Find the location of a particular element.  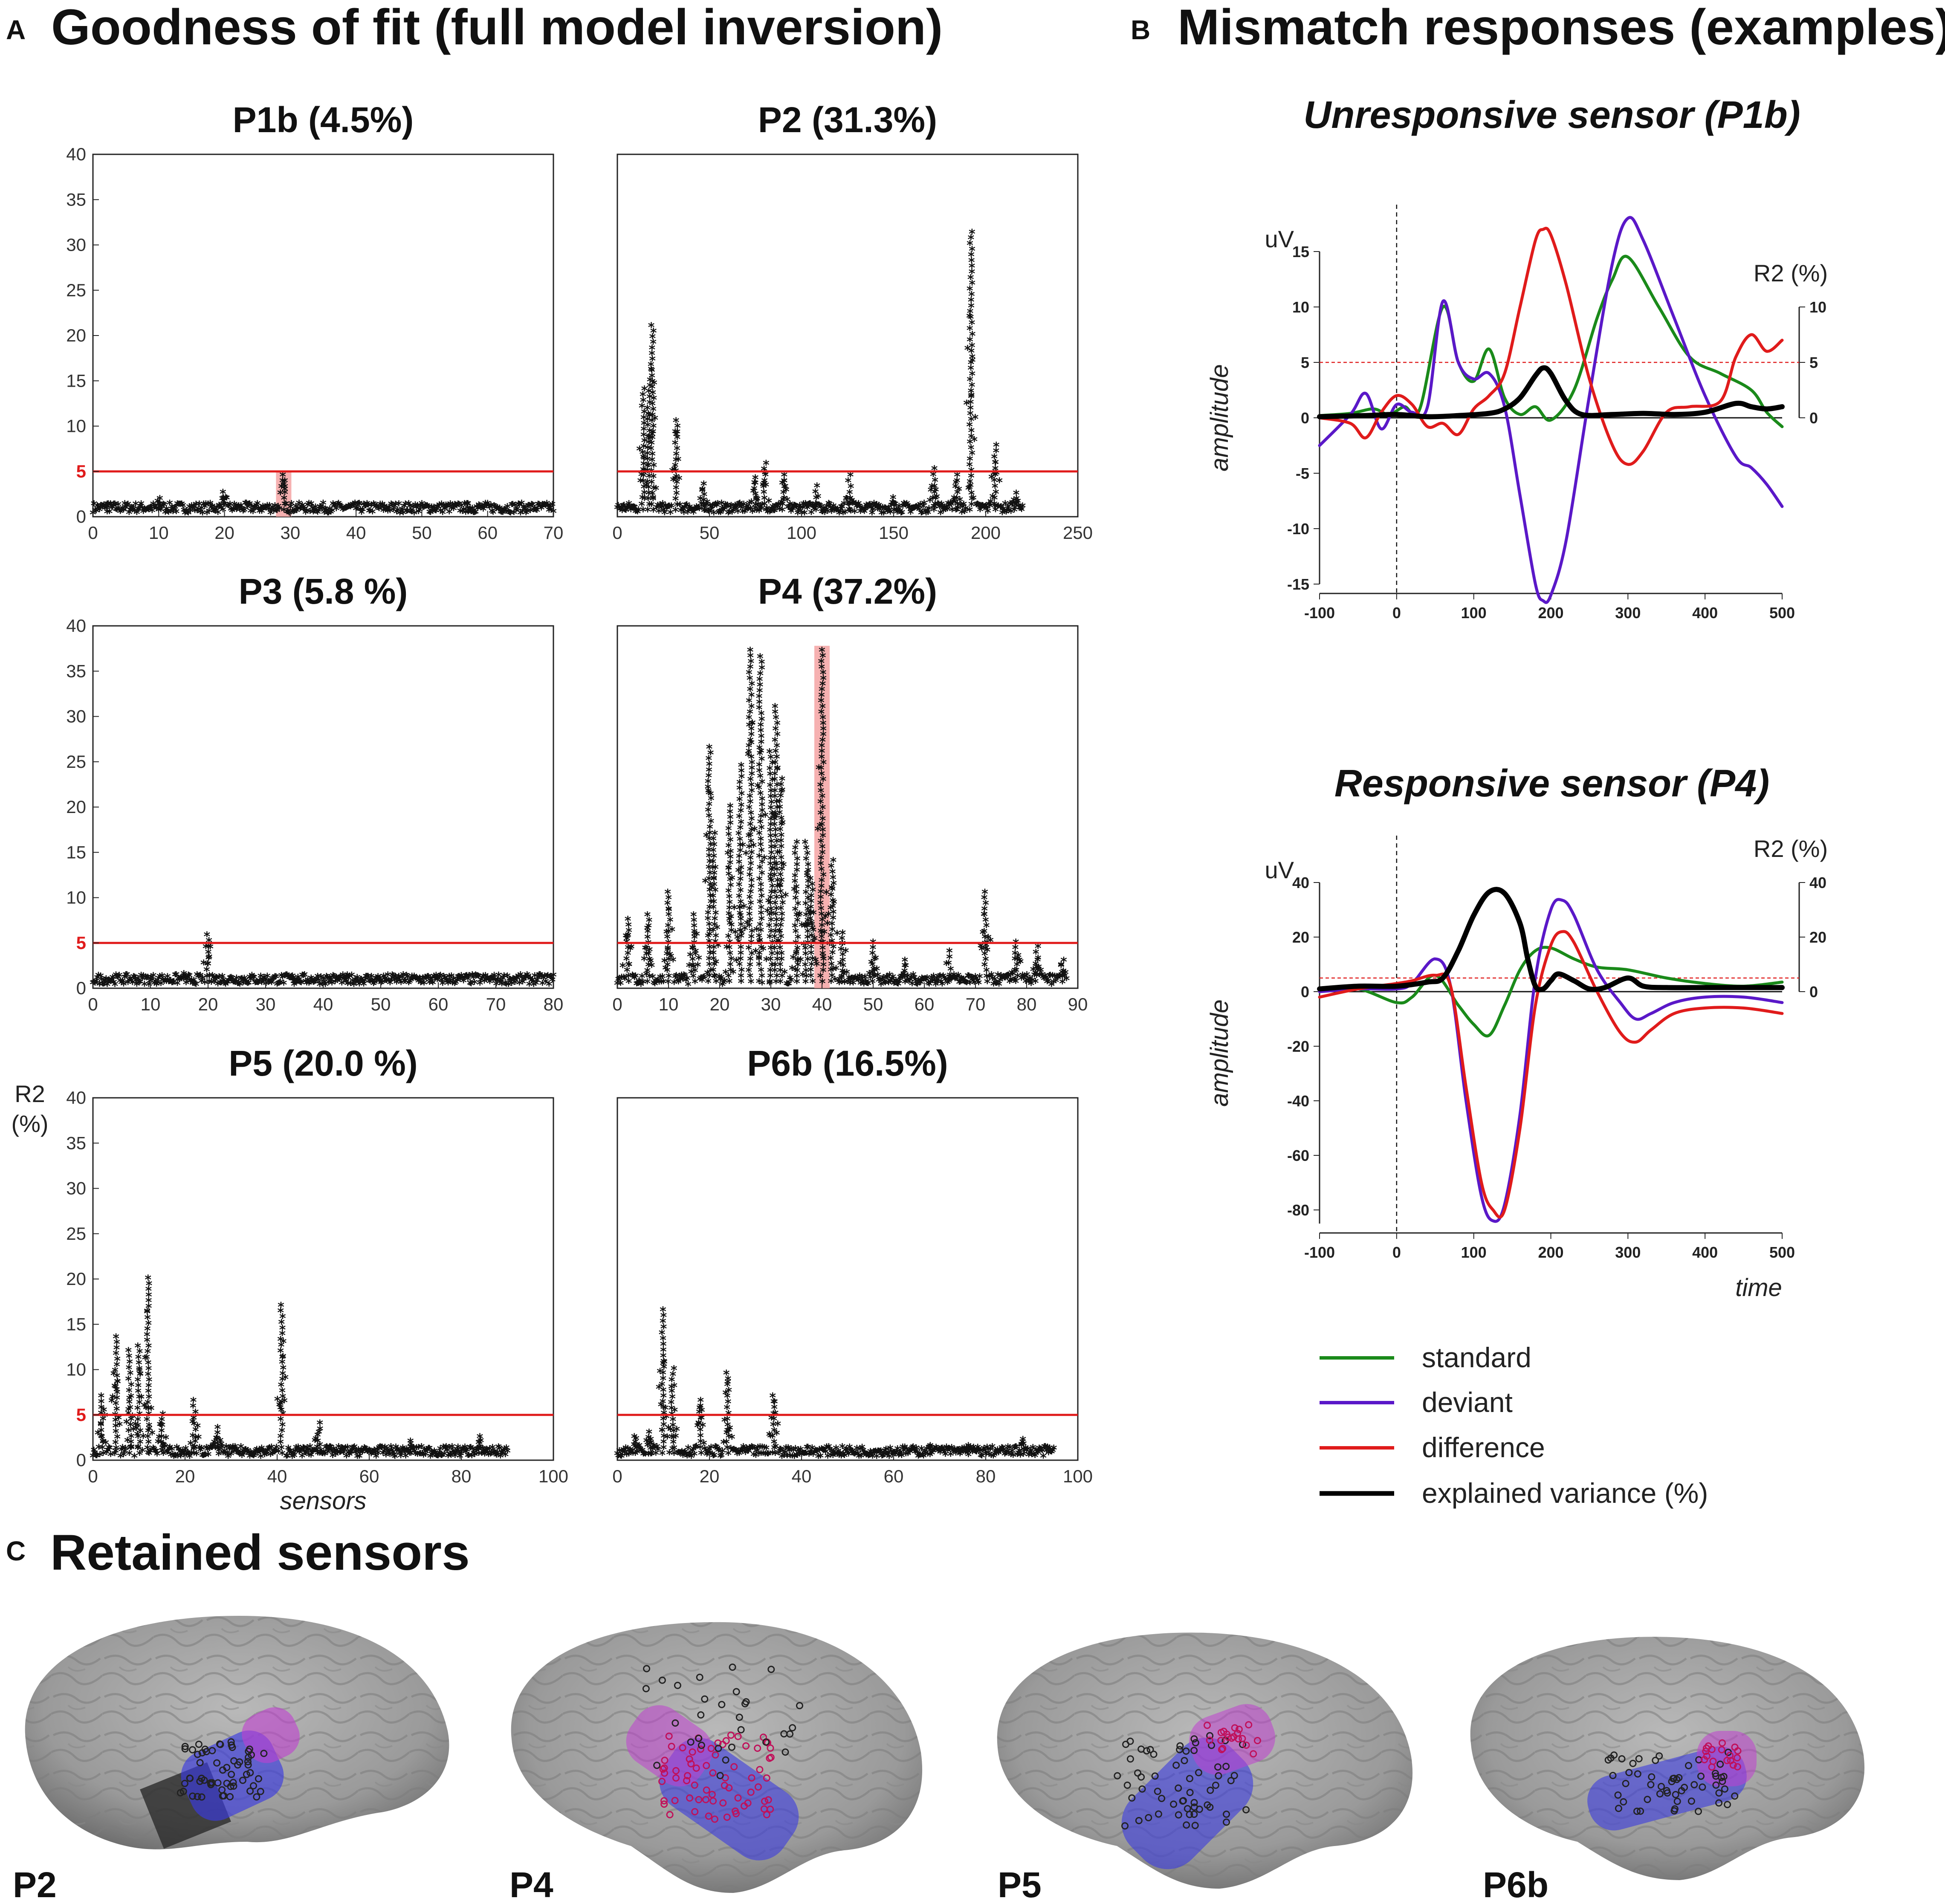

y-tick-label: -10 is located at coordinates (1298, 529).